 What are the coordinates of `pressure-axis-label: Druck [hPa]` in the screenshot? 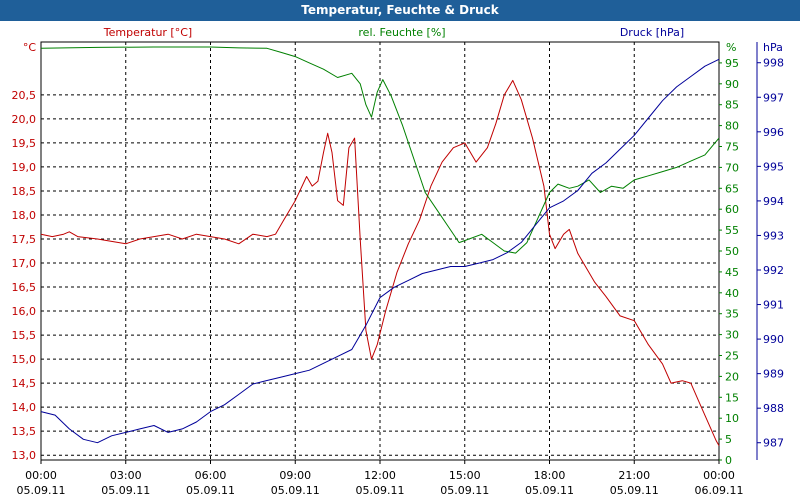 It's located at (652, 32).